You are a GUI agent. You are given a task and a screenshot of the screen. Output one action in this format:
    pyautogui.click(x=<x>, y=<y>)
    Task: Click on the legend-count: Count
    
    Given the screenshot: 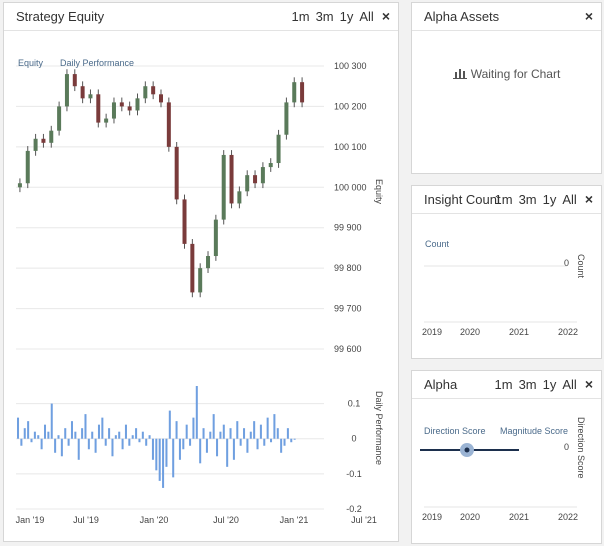 What is the action you would take?
    pyautogui.click(x=437, y=244)
    